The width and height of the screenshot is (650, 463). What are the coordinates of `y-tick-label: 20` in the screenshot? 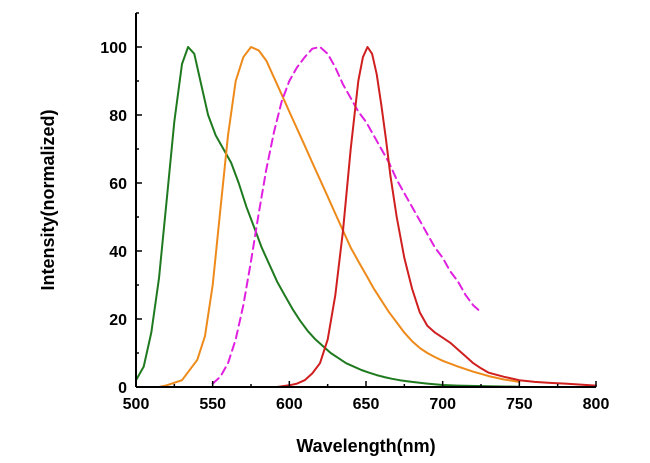 It's located at (118, 320).